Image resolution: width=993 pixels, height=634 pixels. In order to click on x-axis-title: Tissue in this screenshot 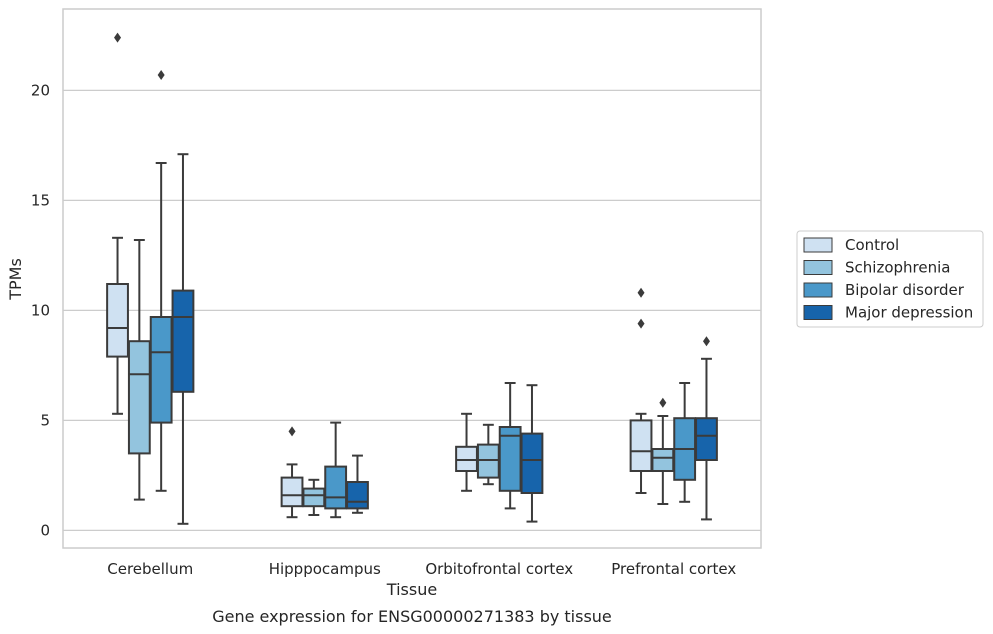, I will do `click(411, 589)`.